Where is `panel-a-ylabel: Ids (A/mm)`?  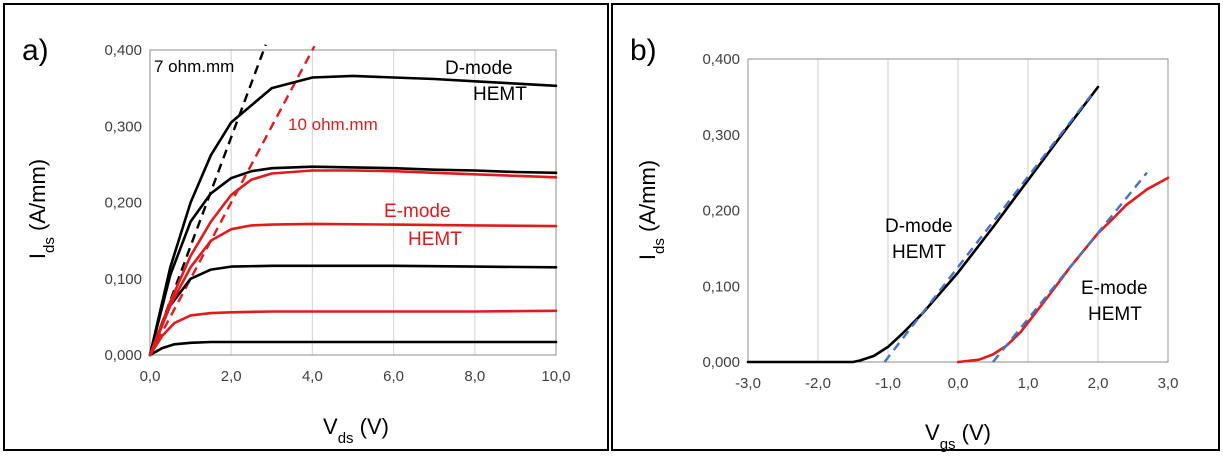
panel-a-ylabel: Ids (A/mm) is located at coordinates (41, 209).